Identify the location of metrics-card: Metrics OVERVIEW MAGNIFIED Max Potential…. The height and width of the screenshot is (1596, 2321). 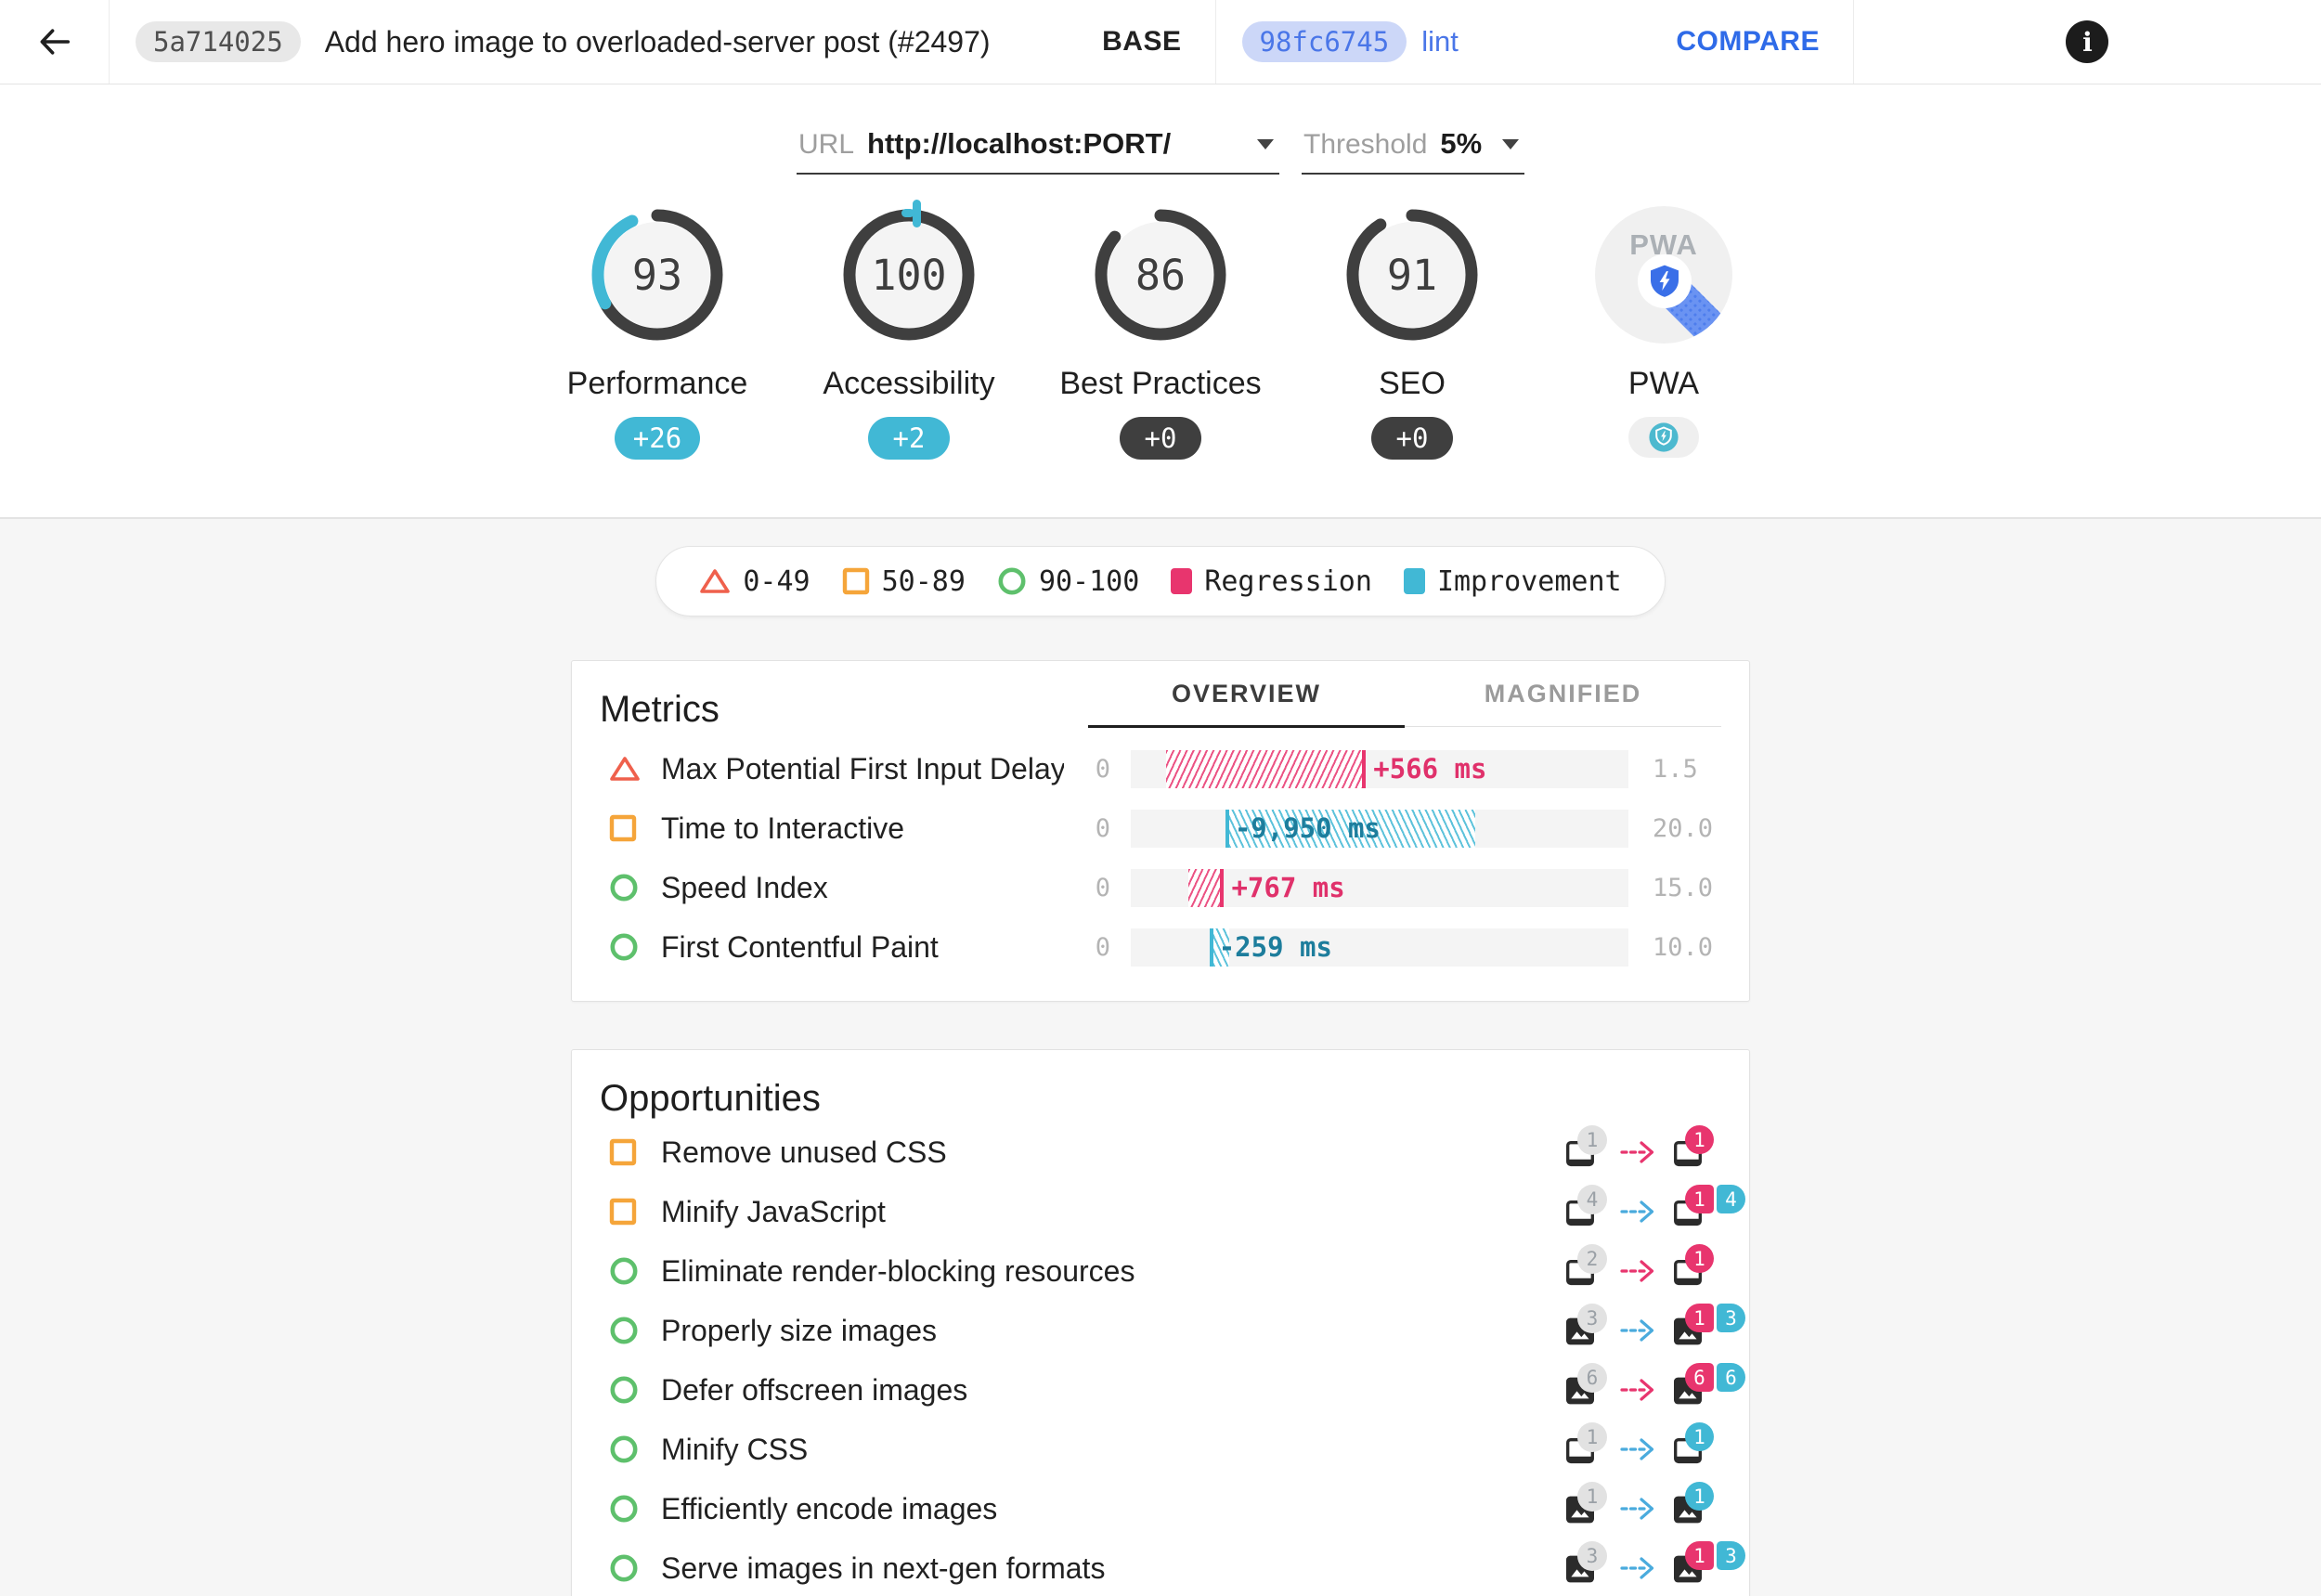
(1161, 831).